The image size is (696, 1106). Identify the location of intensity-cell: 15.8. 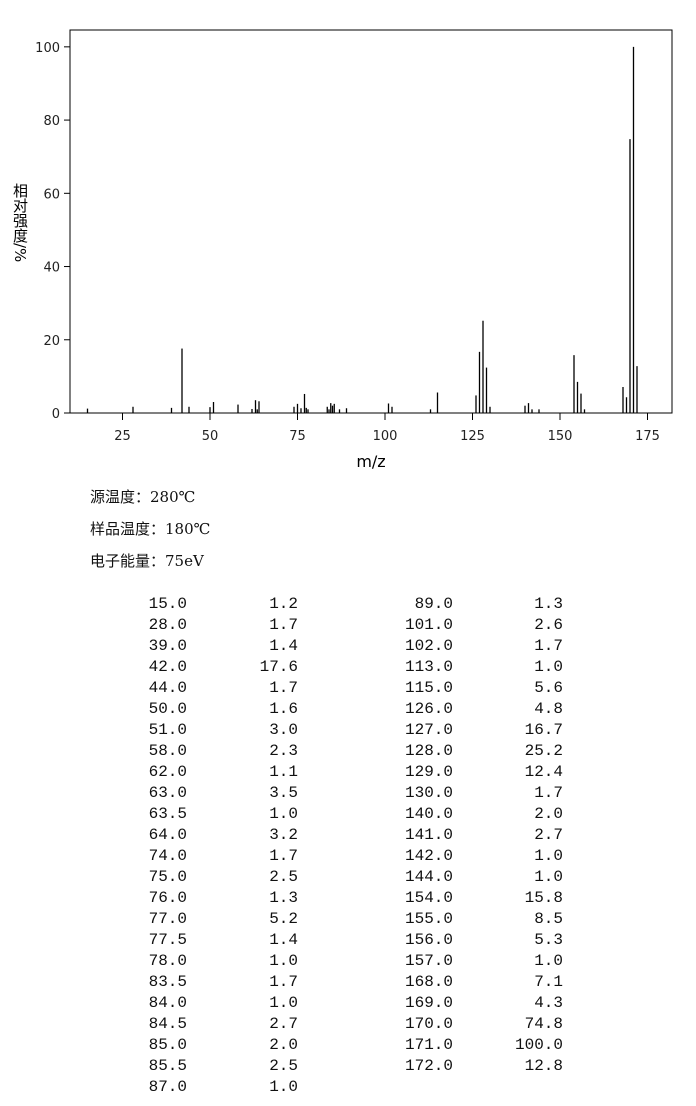
(544, 898).